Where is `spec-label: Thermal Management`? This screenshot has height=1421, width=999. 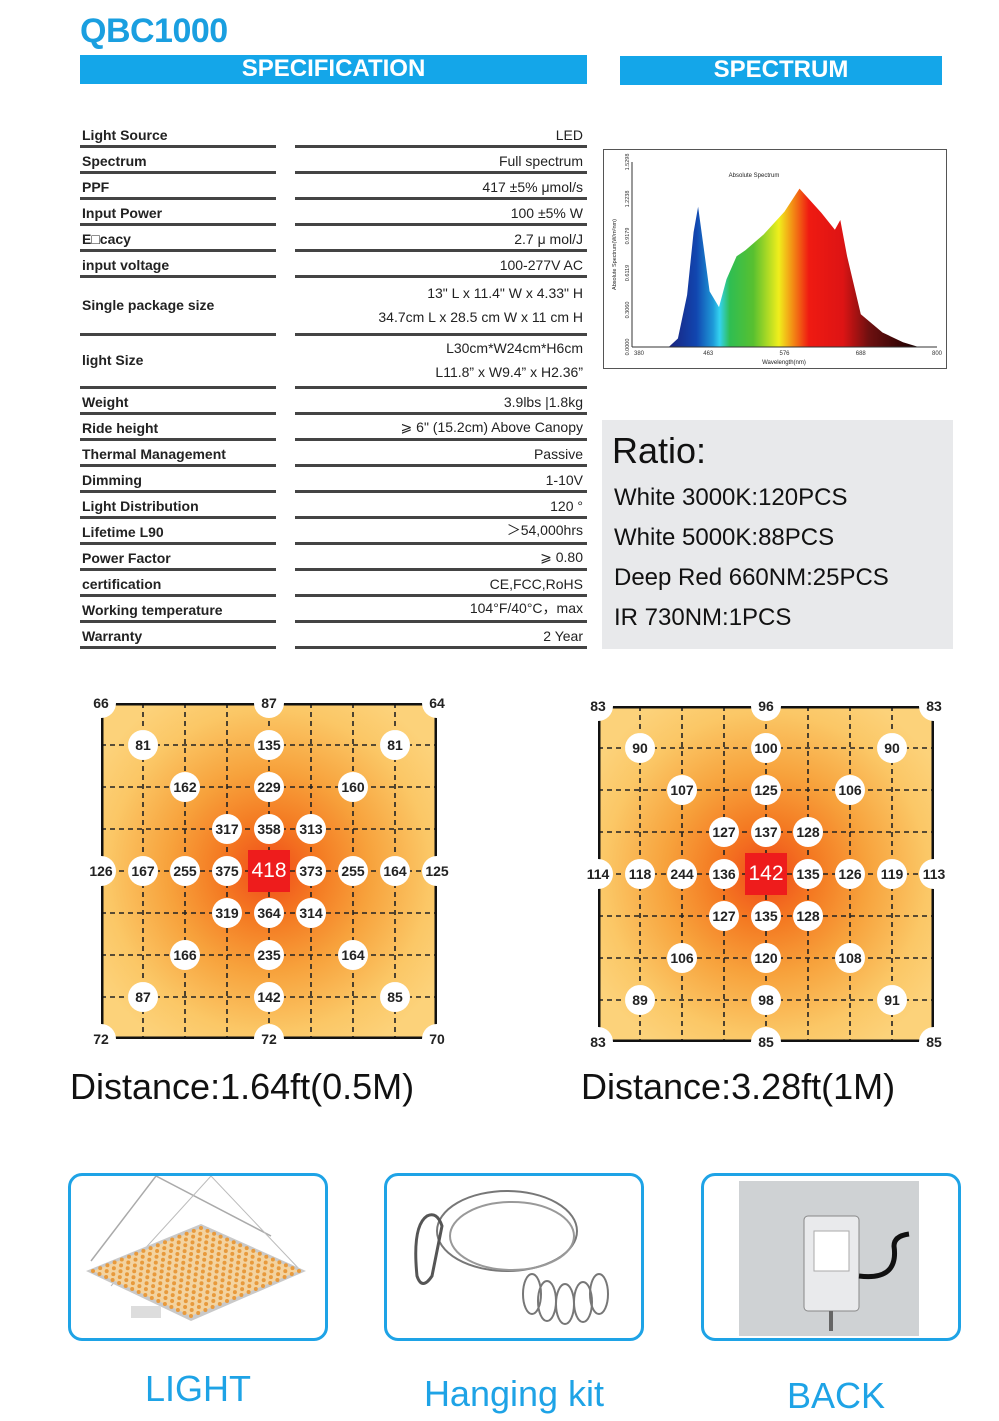
spec-label: Thermal Management is located at coordinates (154, 454).